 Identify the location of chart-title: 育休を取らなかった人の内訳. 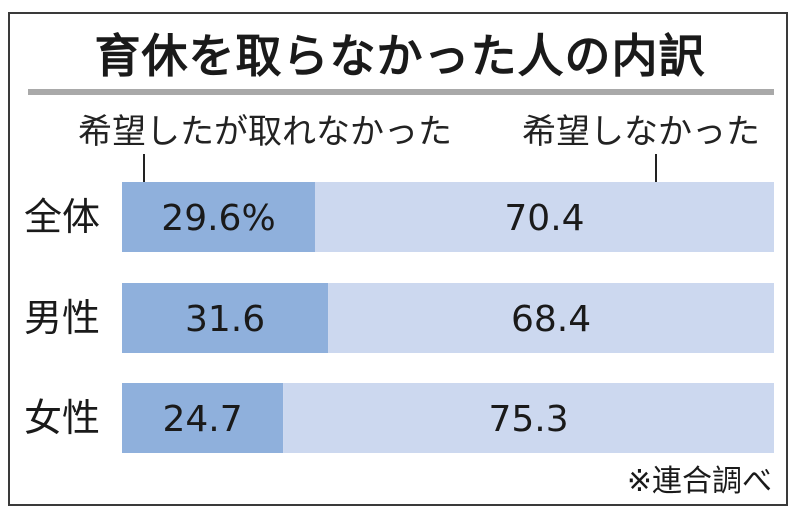
(400, 56).